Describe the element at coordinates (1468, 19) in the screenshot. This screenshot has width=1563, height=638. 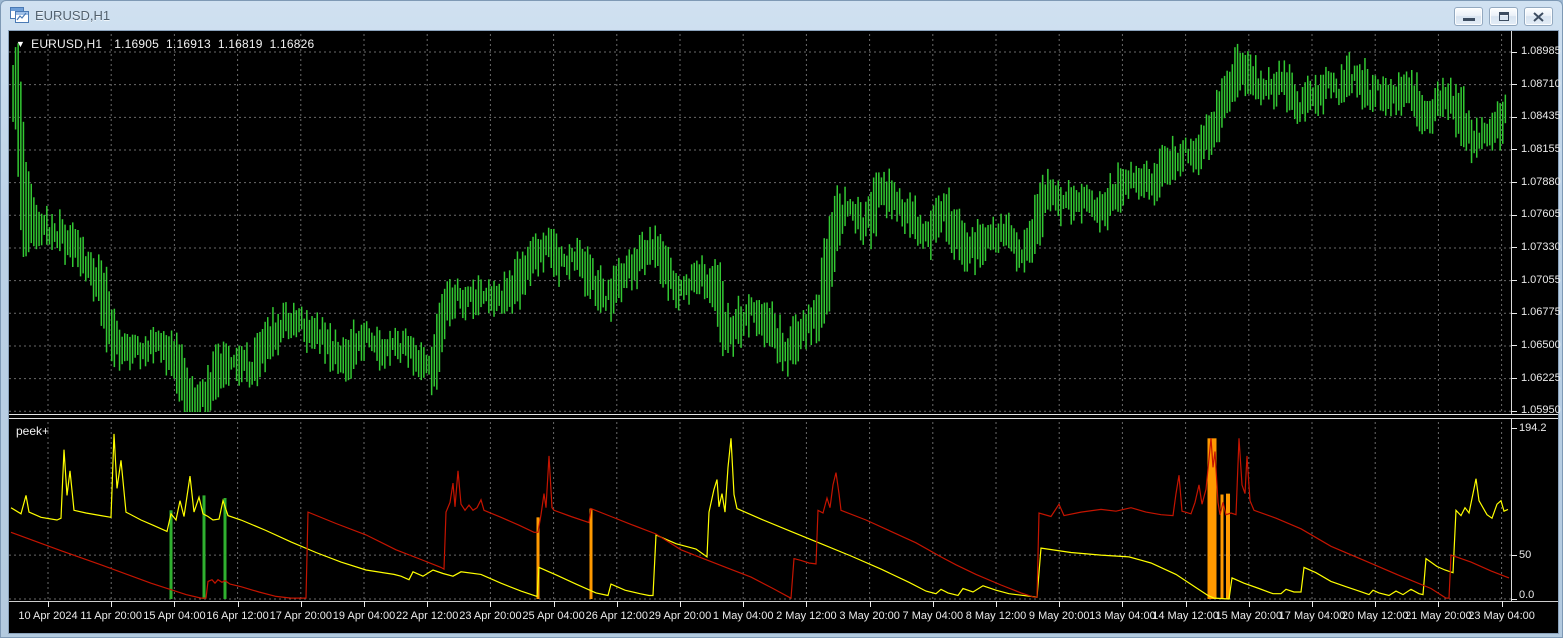
I see `minimize-icon` at that location.